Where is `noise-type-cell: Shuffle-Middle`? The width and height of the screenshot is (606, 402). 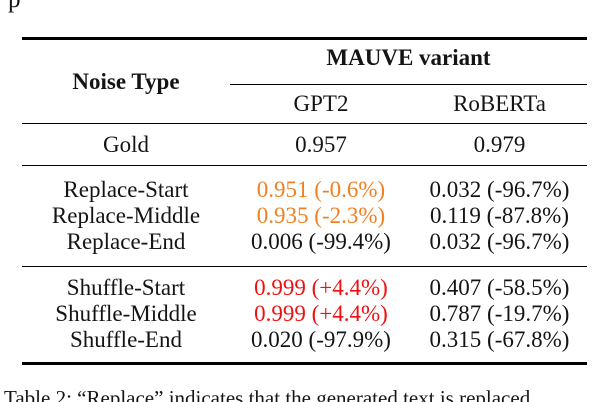 noise-type-cell: Shuffle-Middle is located at coordinates (126, 313).